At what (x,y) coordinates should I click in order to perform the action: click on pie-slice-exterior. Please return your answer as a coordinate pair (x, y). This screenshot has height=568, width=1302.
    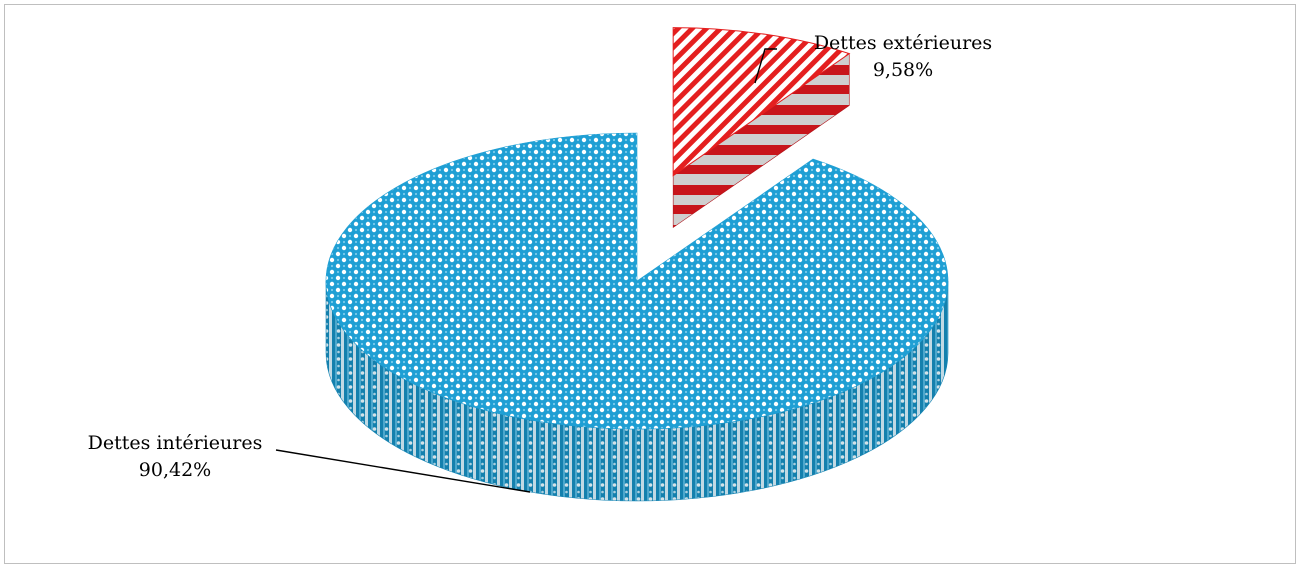
    Looking at the image, I should click on (761, 102).